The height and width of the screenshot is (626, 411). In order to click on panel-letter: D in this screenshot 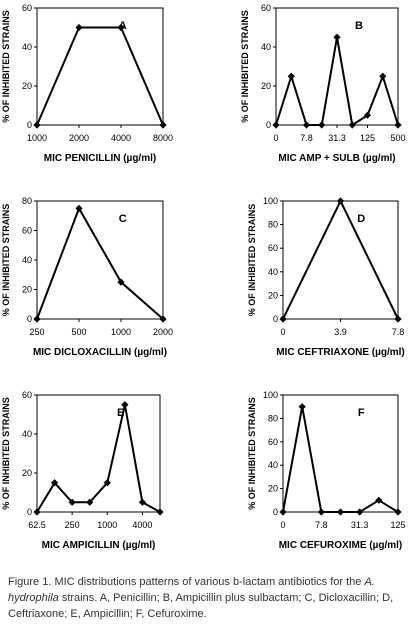, I will do `click(361, 219)`.